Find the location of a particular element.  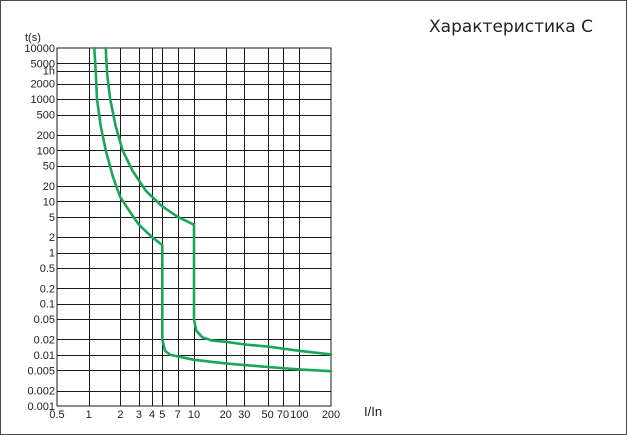

y-tick-label: 200 is located at coordinates (46, 136).